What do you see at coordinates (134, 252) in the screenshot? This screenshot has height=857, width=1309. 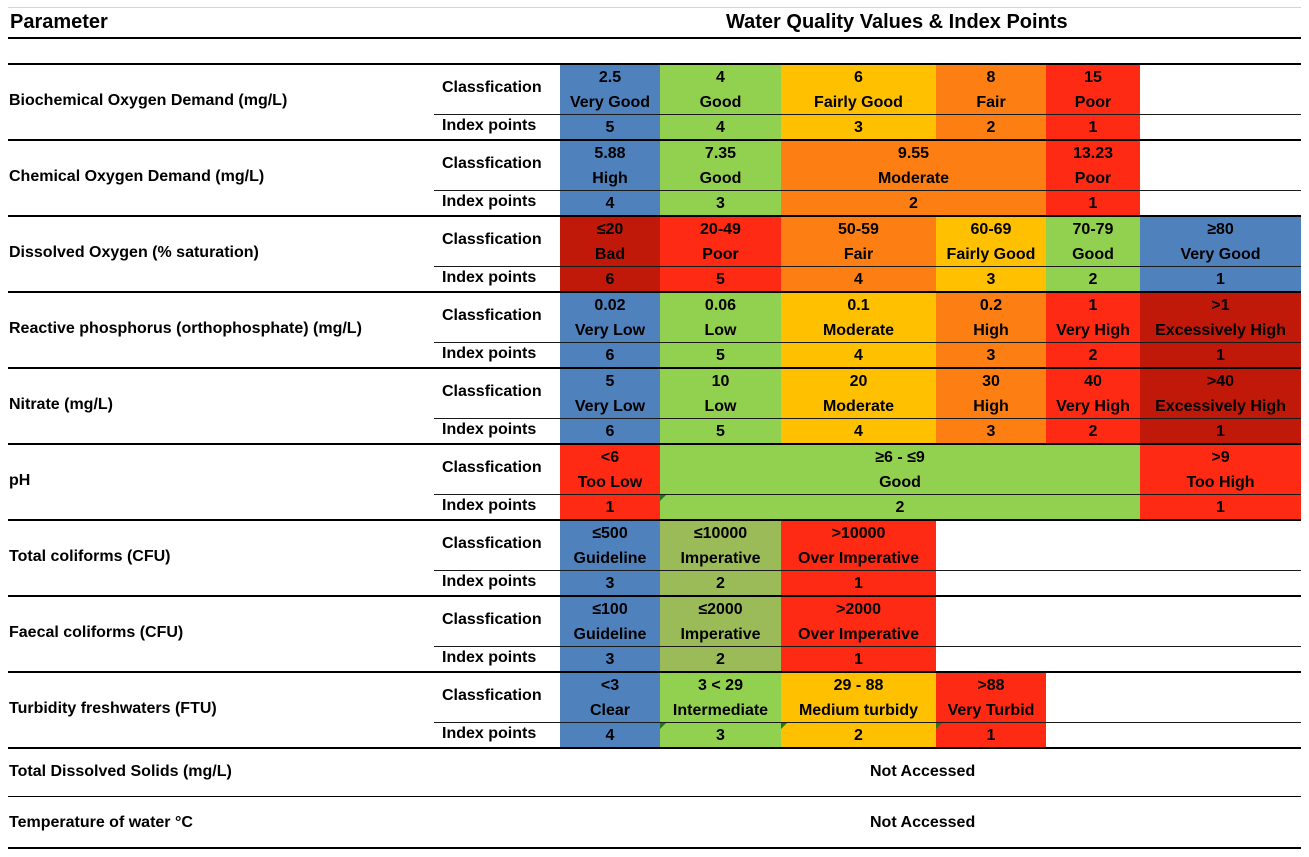 I see `parameter-name: Dissolved Oxygen (% saturation)` at bounding box center [134, 252].